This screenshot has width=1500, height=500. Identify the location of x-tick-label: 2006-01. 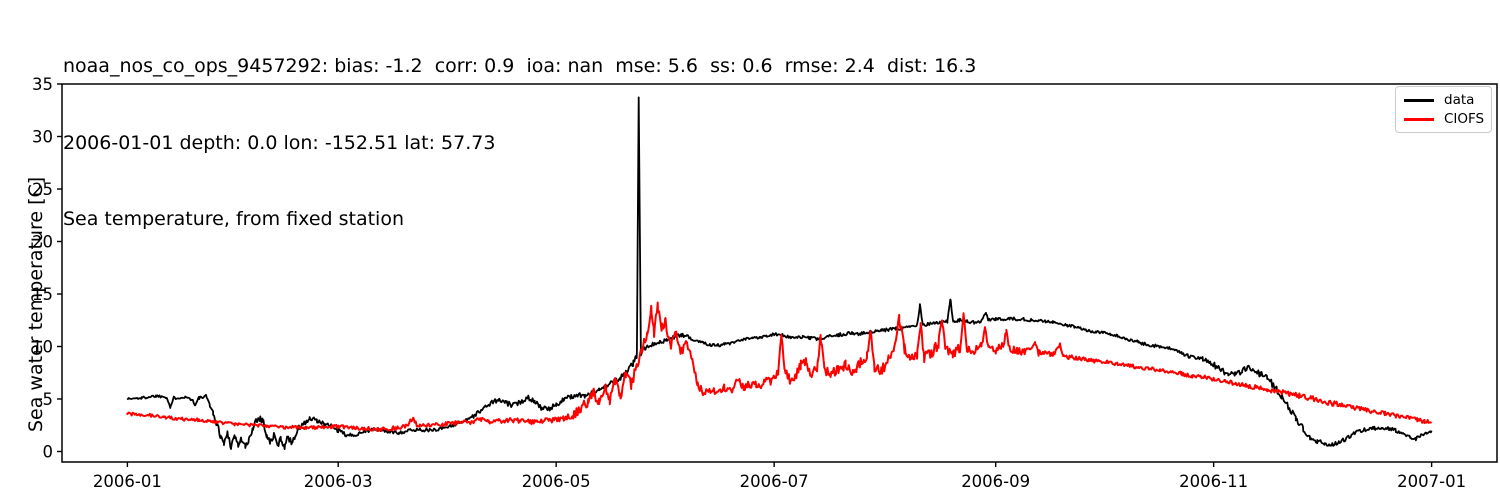
(127, 481).